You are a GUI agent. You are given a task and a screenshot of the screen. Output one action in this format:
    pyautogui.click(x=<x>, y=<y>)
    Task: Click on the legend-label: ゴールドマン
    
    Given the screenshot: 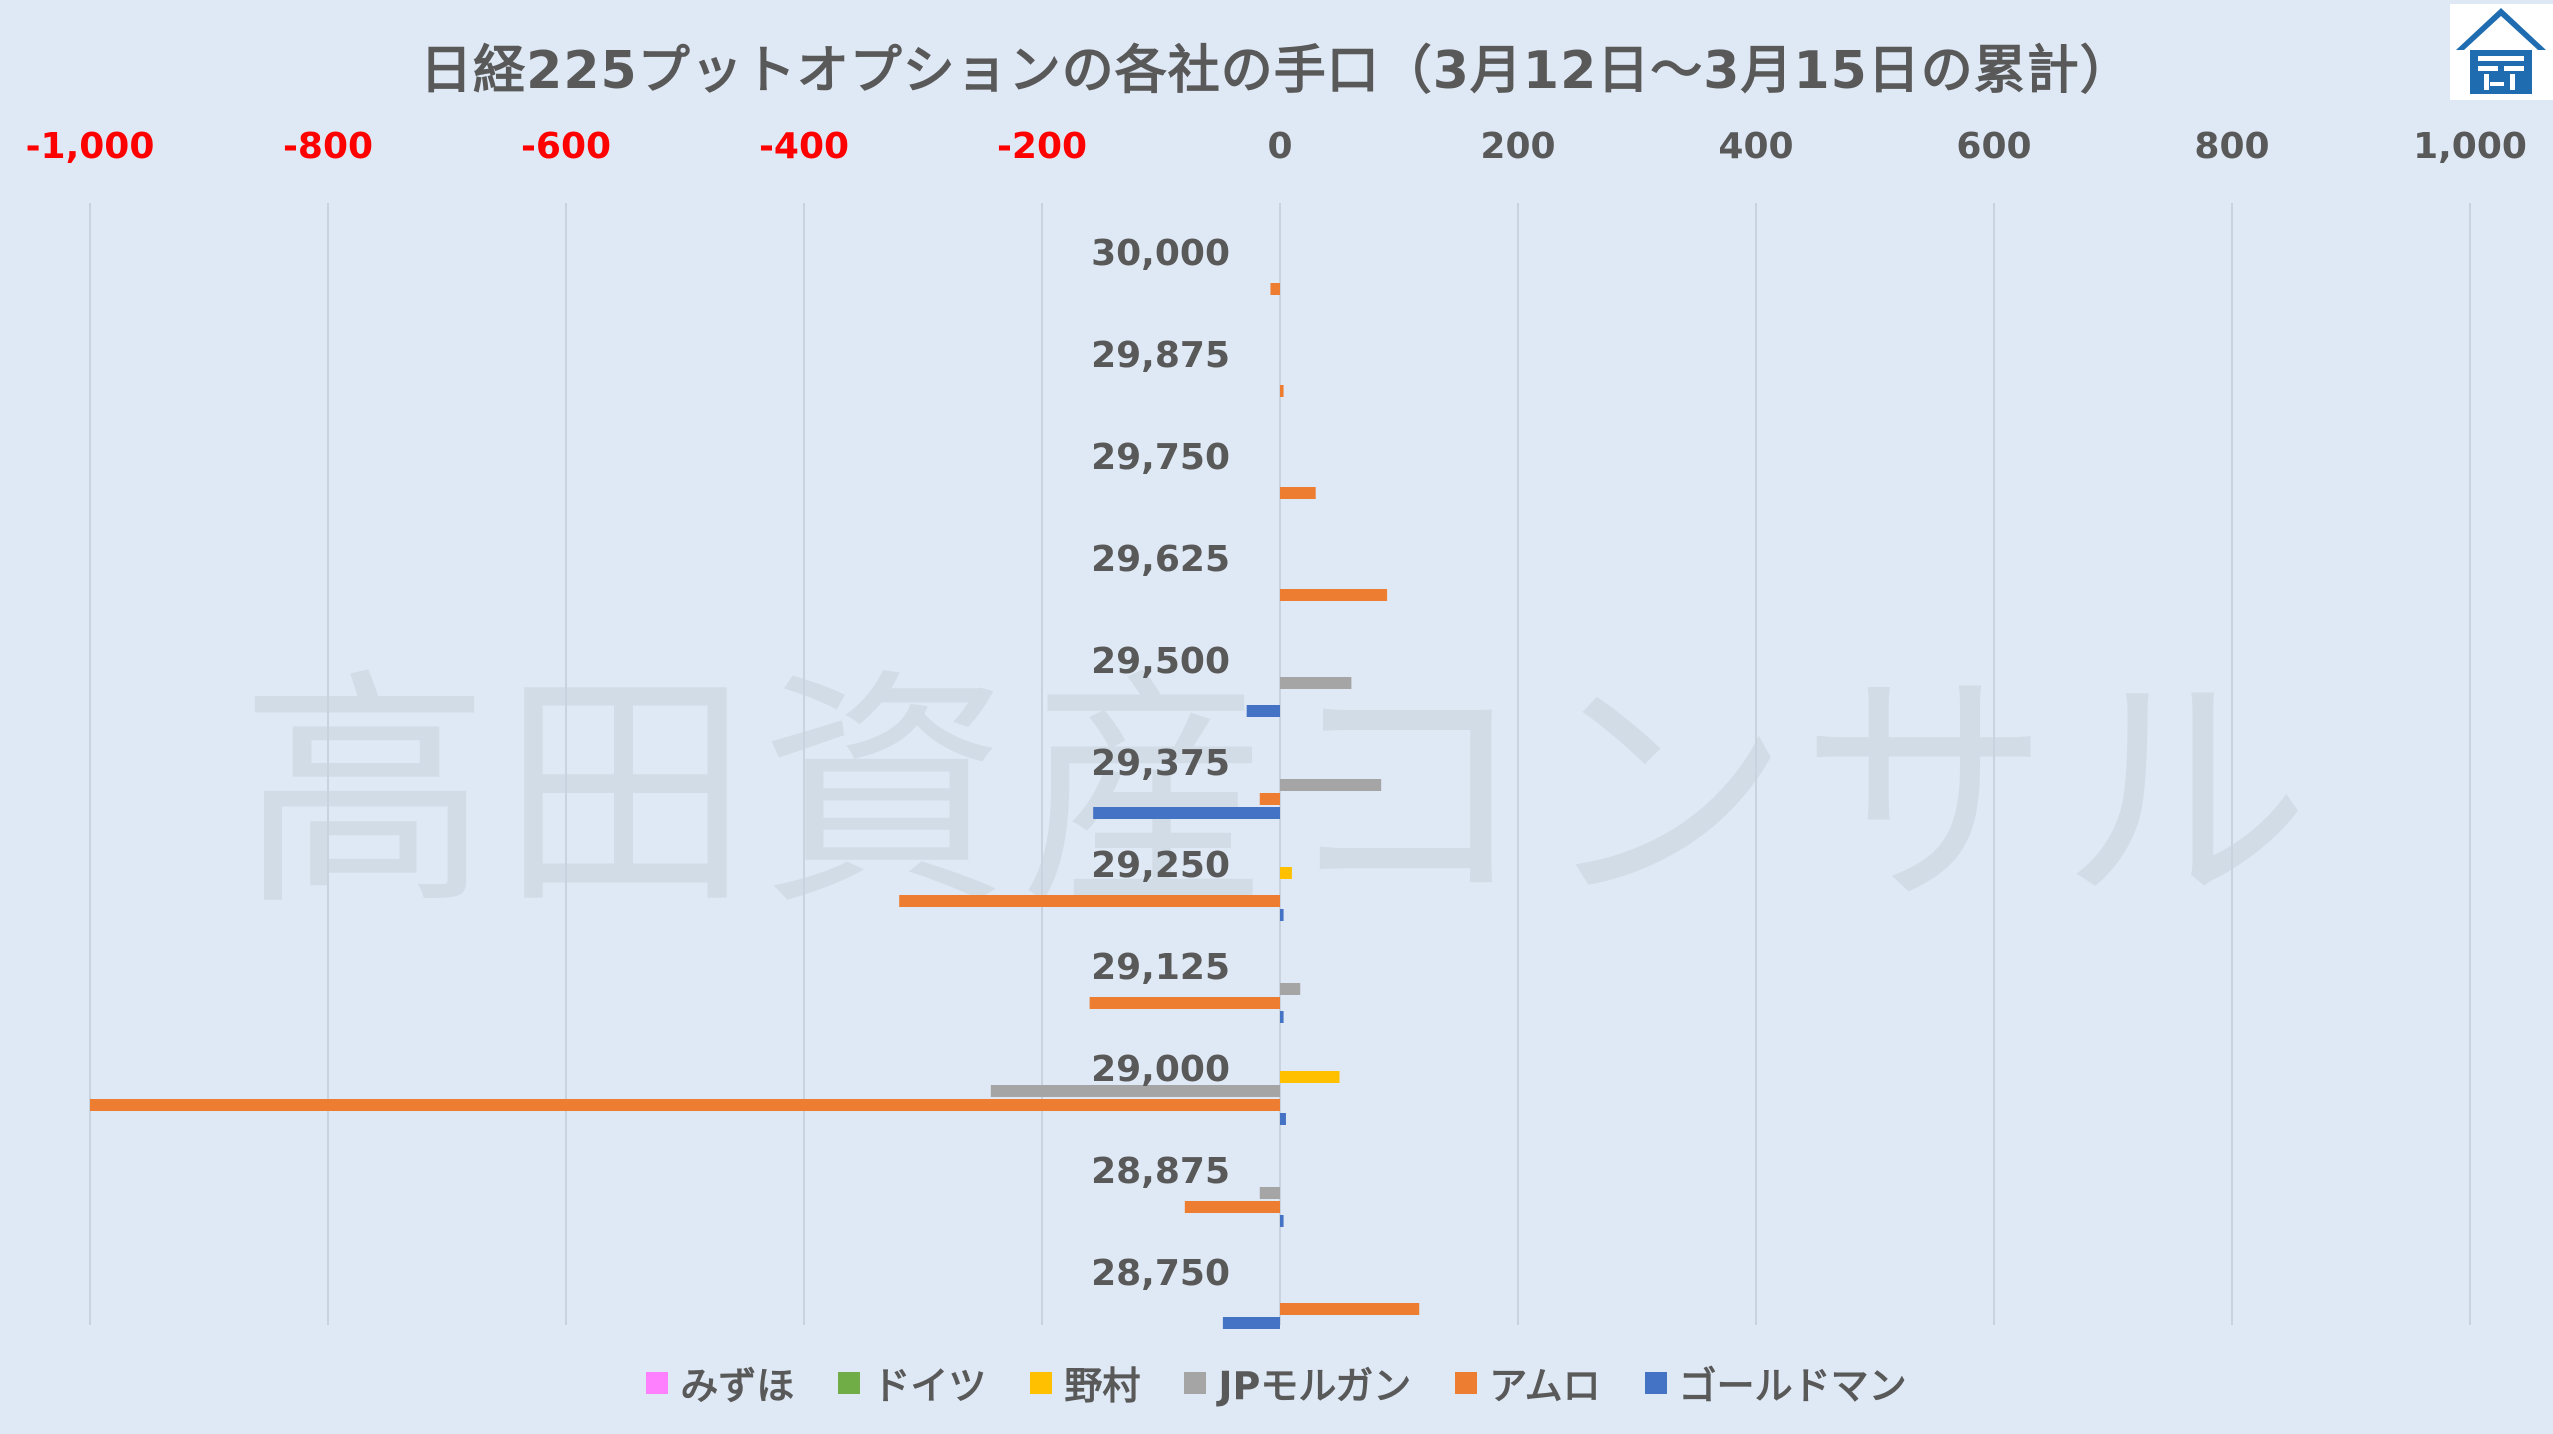 What is the action you would take?
    pyautogui.click(x=1792, y=1386)
    